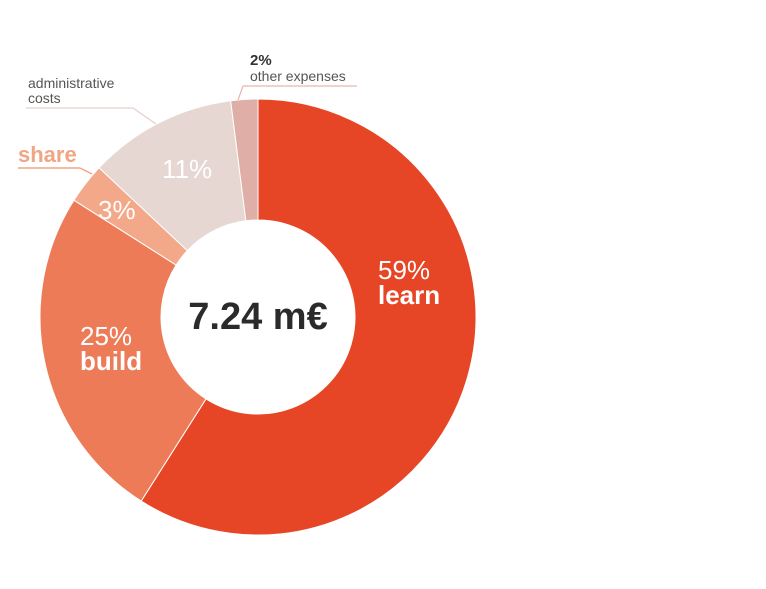  I want to click on learn-label: learn, so click(409, 295).